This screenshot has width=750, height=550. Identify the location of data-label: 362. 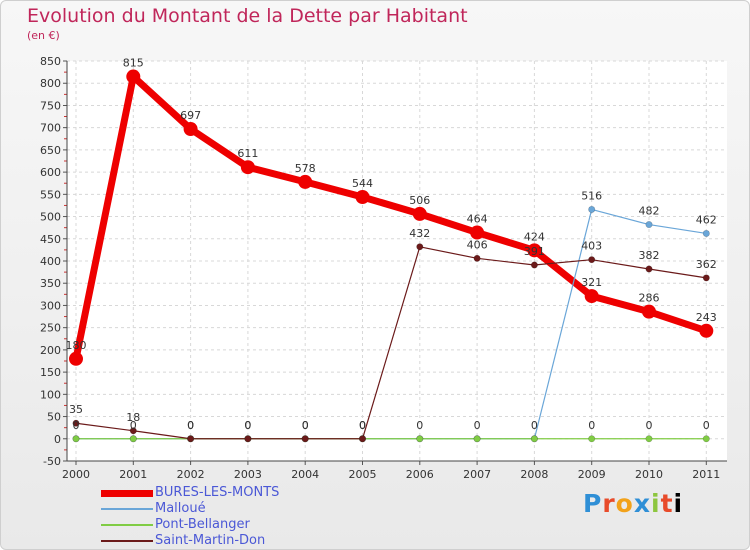
(706, 264).